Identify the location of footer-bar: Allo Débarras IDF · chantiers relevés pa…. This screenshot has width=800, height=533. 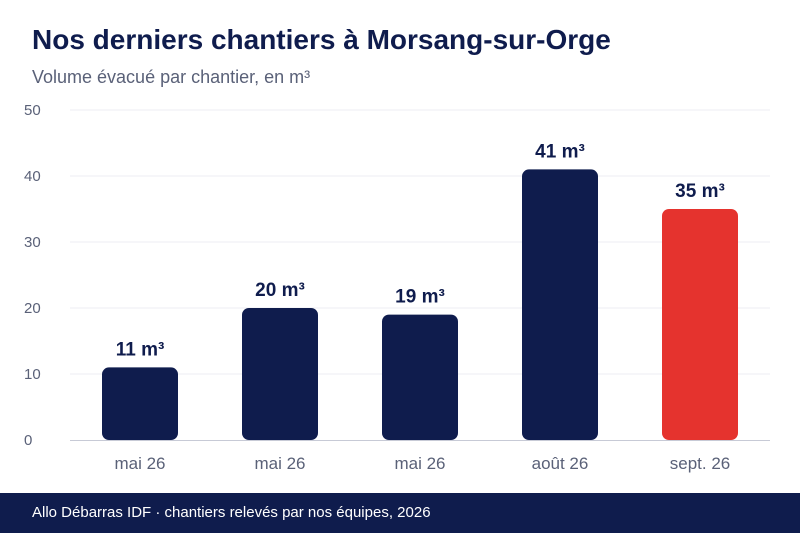
(400, 513).